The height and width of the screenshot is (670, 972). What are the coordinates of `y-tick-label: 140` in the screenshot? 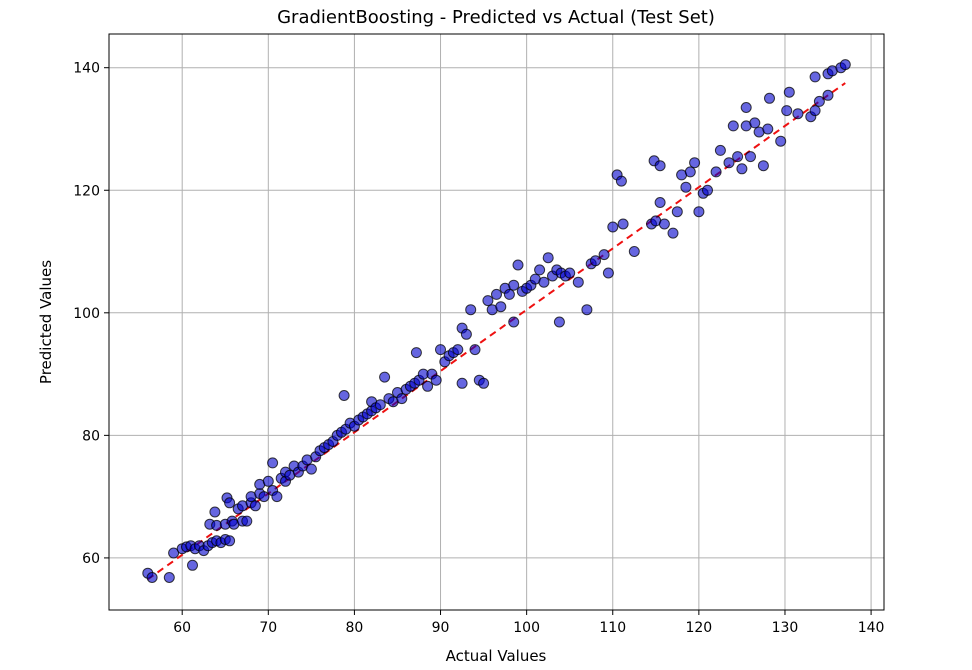 It's located at (86, 69).